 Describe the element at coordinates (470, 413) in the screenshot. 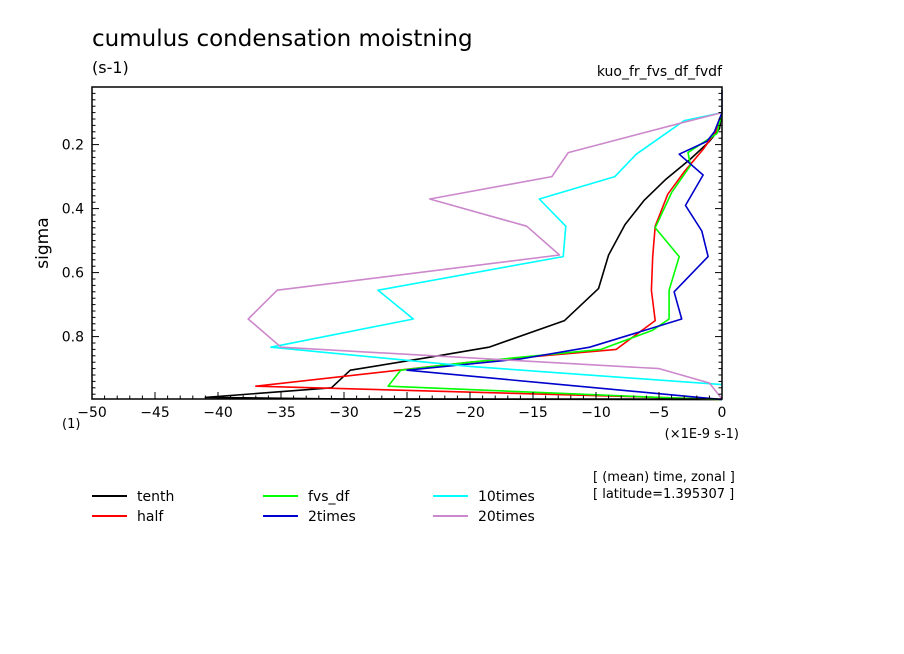

I see `x-tick-label: −20` at that location.